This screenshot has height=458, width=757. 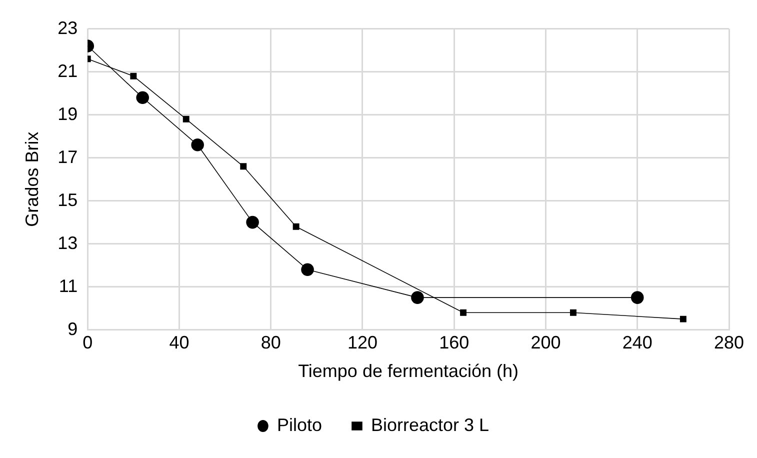 I want to click on y-tick-label: 23, so click(x=68, y=28).